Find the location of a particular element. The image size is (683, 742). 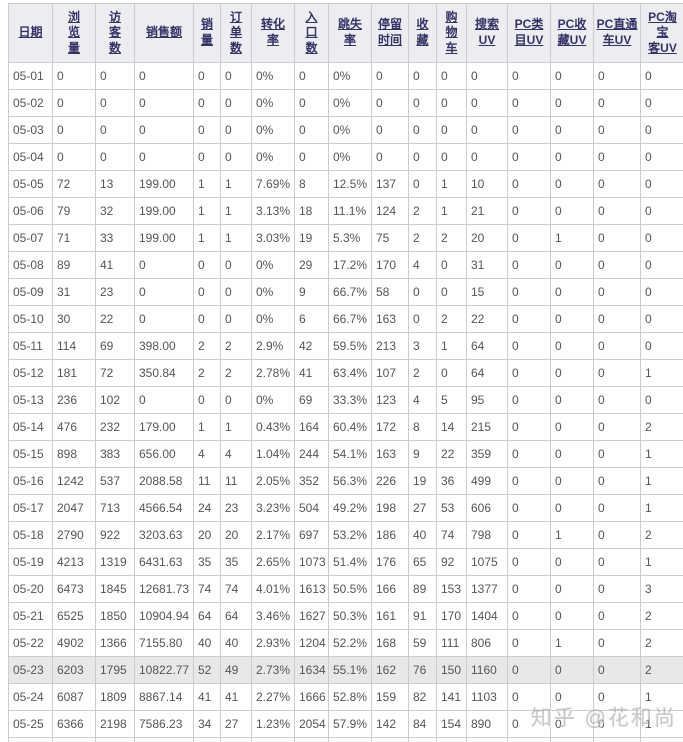

column-header-link: 订 单 数 is located at coordinates (235, 32).